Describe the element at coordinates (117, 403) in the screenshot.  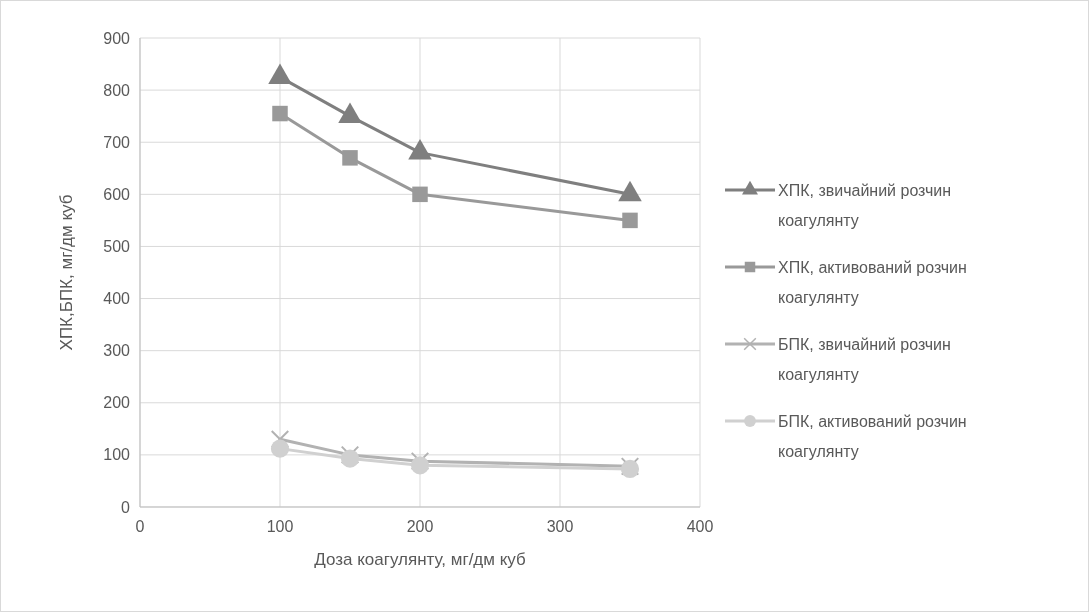
I see `y-tick-label: 200` at that location.